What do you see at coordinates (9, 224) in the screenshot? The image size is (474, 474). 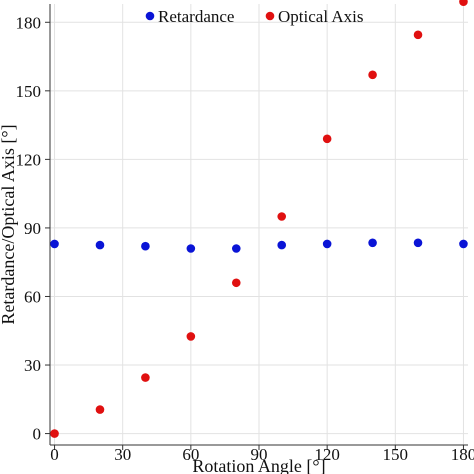 I see `y-axis-title: Retardance/Optical Axis [°]` at bounding box center [9, 224].